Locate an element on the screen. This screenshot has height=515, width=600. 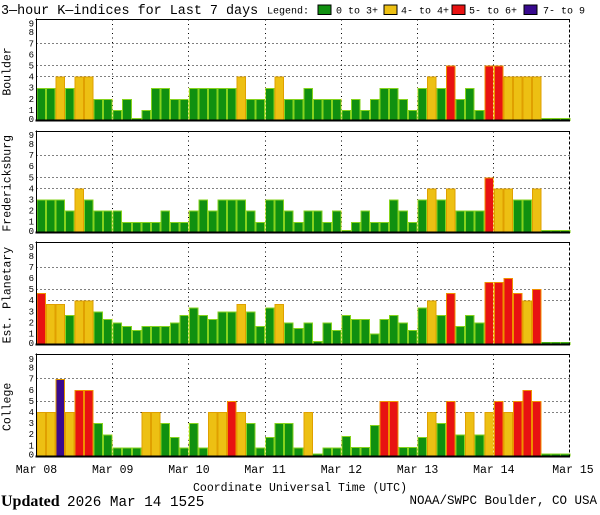
svg-text: Updated is located at coordinates (30, 501).